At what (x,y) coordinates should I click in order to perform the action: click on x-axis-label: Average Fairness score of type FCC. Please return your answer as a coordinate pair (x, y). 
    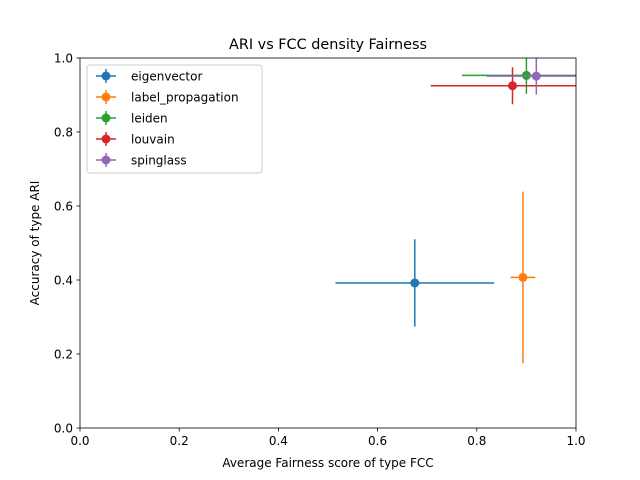
    Looking at the image, I should click on (327, 463).